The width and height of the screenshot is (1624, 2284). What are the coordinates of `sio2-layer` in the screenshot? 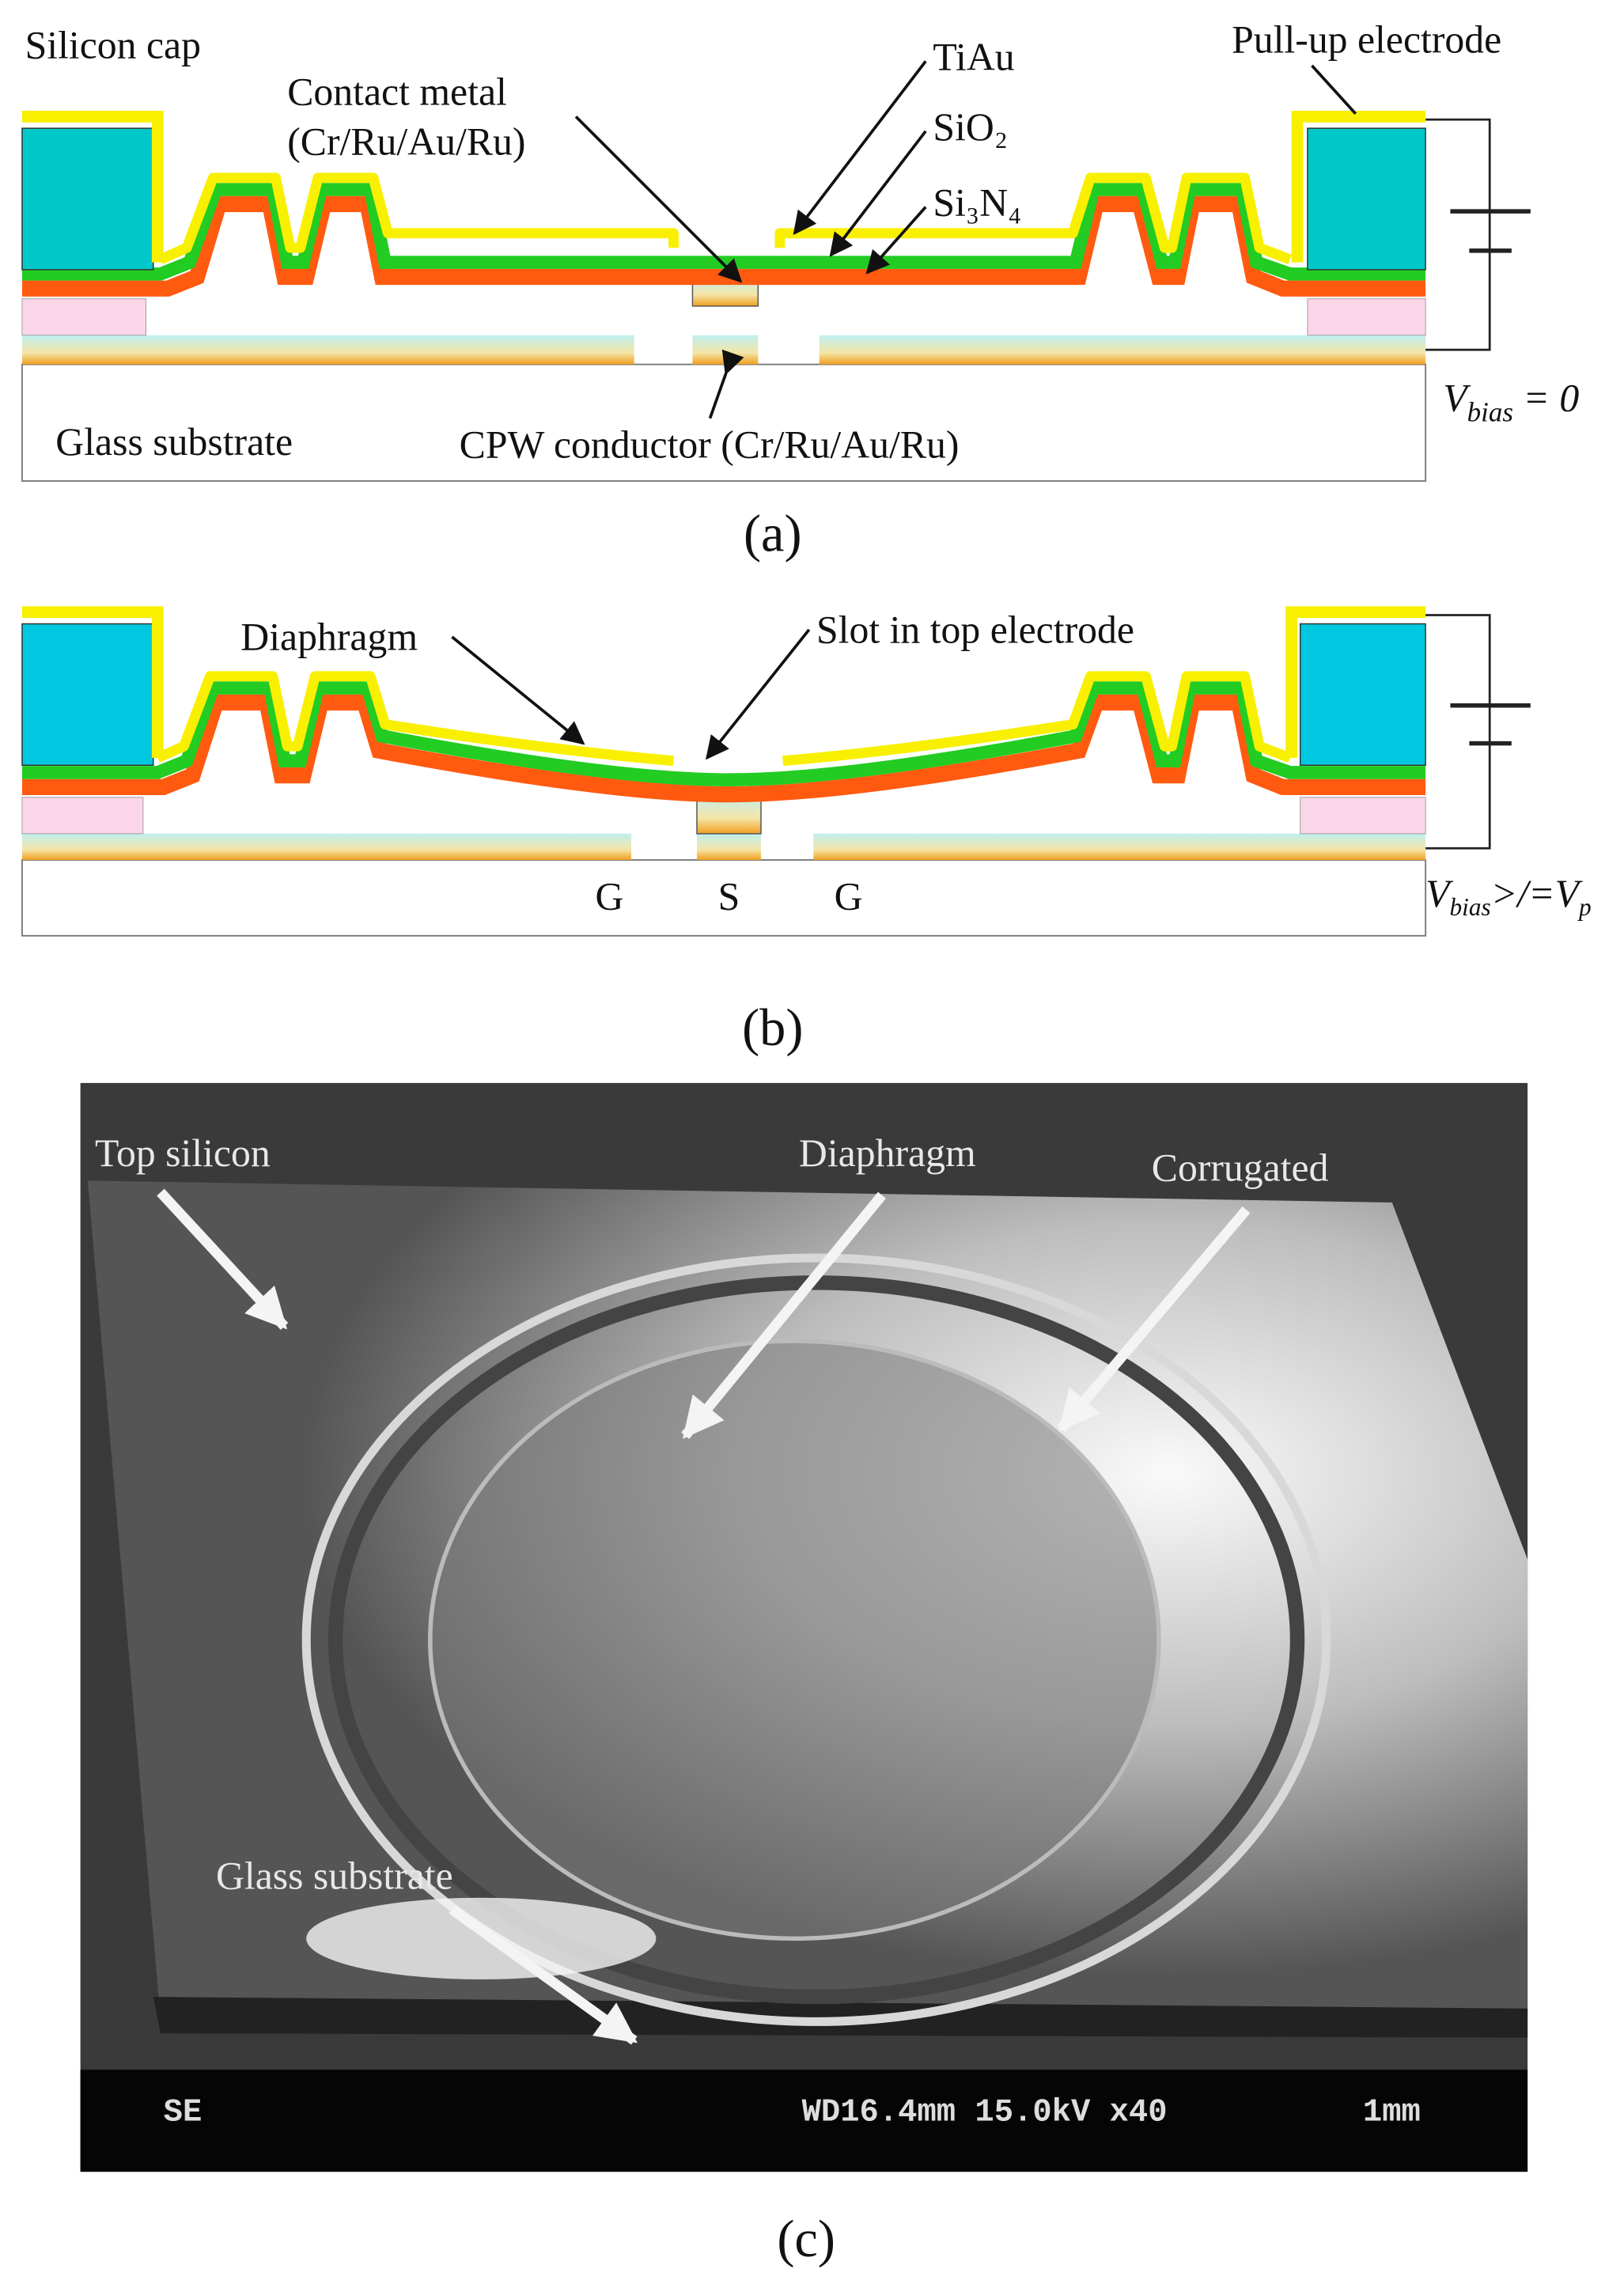 It's located at (723, 733).